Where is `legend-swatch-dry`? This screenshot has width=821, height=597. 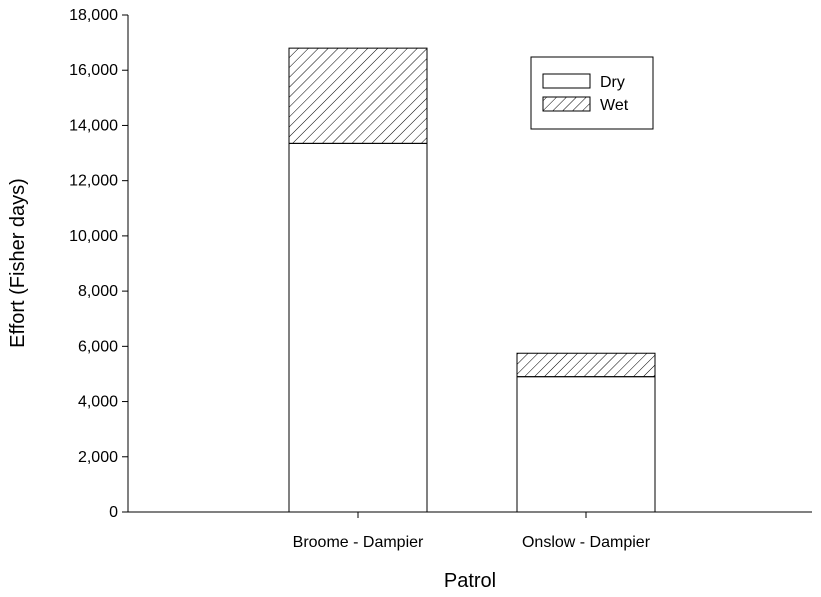 legend-swatch-dry is located at coordinates (566, 81).